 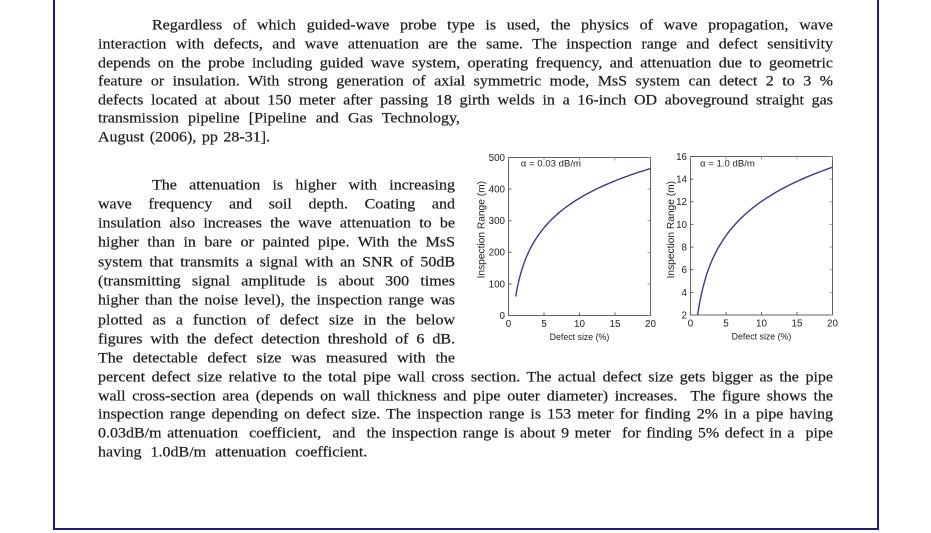 What do you see at coordinates (497, 221) in the screenshot?
I see `svg-text: 300` at bounding box center [497, 221].